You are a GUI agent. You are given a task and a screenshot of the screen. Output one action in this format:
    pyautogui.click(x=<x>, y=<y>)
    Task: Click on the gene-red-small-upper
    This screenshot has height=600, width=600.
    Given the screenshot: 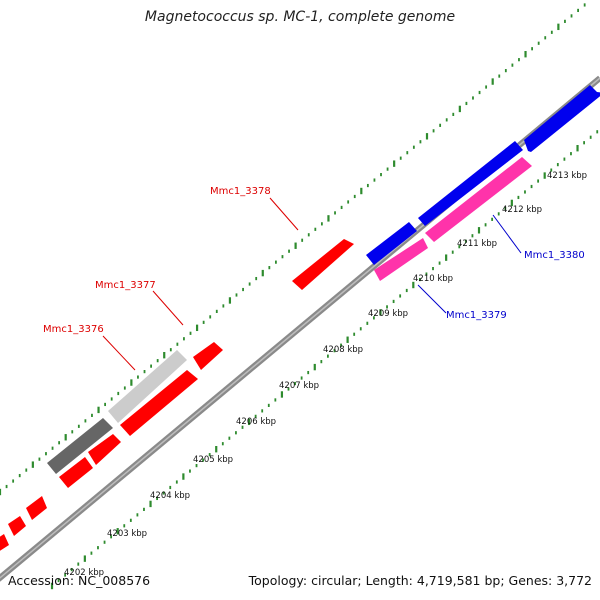 What is the action you would take?
    pyautogui.click(x=208, y=356)
    